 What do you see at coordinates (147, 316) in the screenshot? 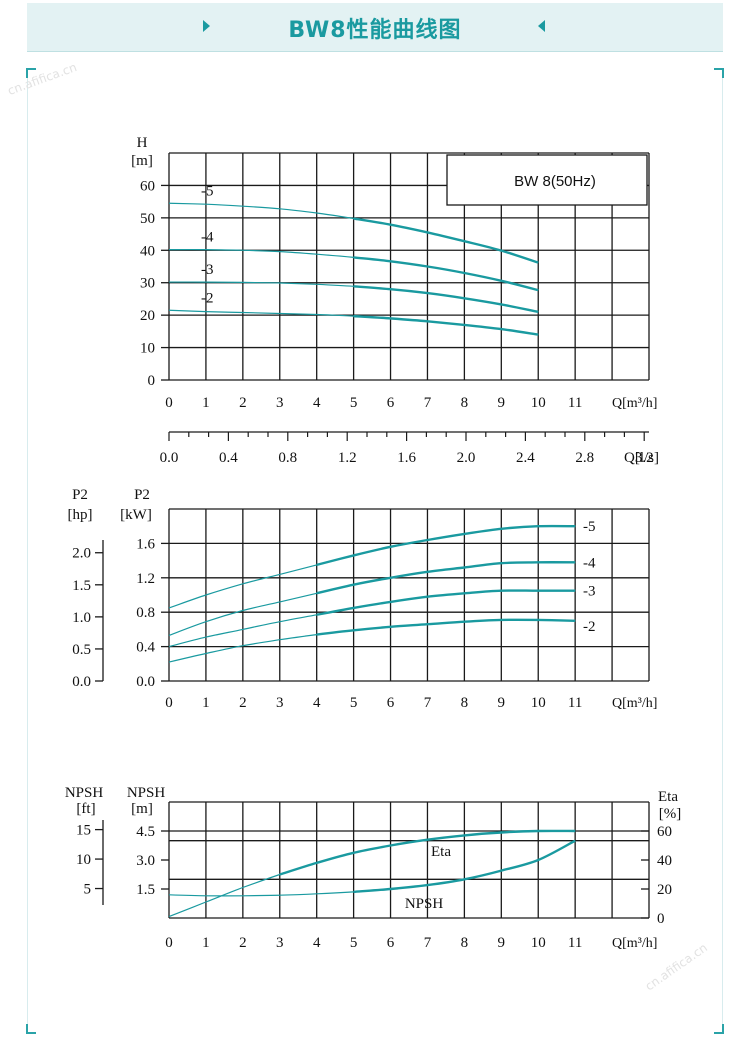
I see `head-y-tick-label: 20` at bounding box center [147, 316].